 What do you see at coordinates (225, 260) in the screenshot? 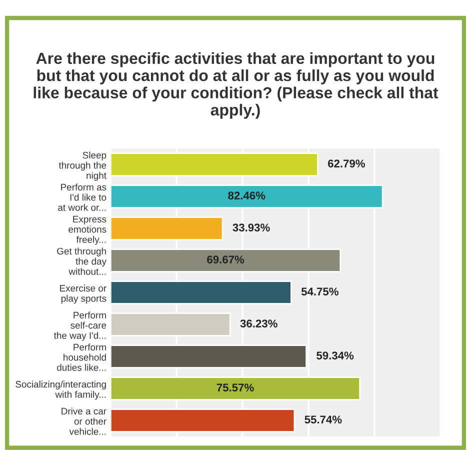
I see `data-label: 69.67%` at bounding box center [225, 260].